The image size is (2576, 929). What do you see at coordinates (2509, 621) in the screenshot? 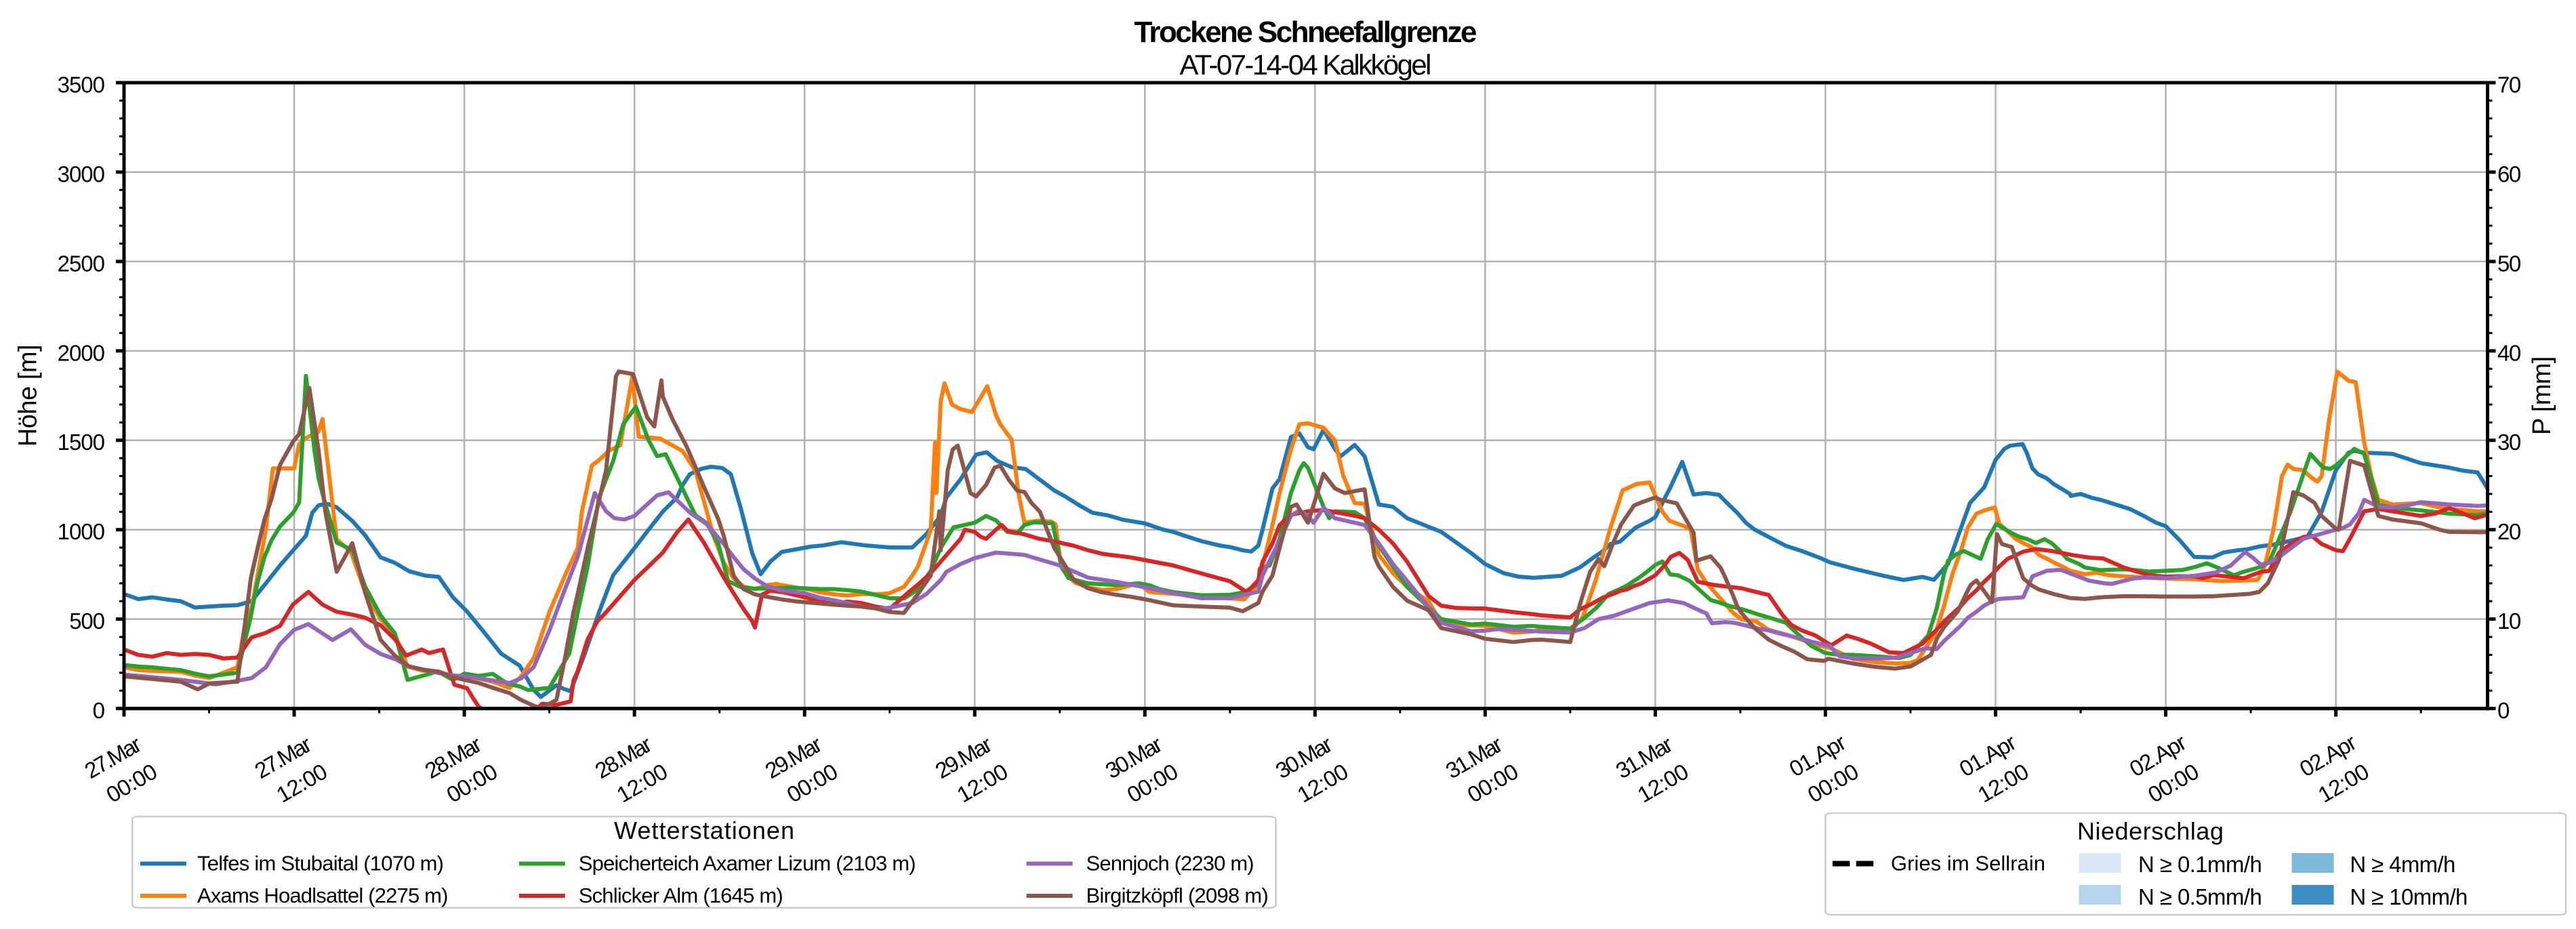
I see `svg-text: 10` at bounding box center [2509, 621].